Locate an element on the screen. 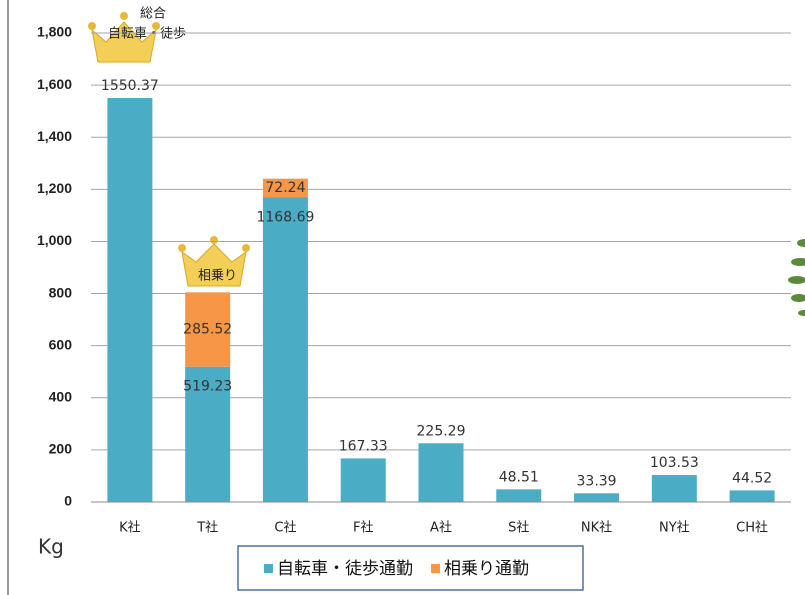  y-tick-label: 1,600 is located at coordinates (54, 84).